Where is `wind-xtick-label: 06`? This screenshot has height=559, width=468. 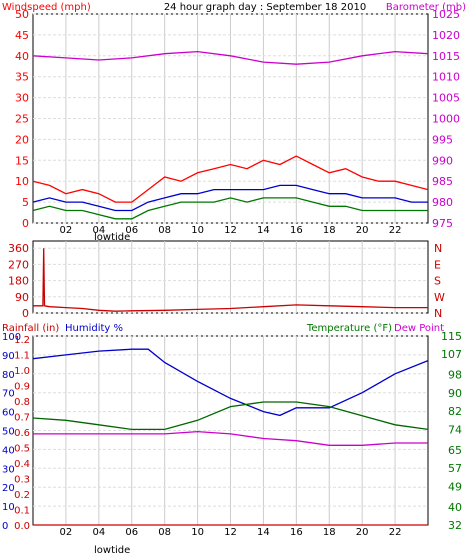
wind-xtick-label: 06 is located at coordinates (131, 230).